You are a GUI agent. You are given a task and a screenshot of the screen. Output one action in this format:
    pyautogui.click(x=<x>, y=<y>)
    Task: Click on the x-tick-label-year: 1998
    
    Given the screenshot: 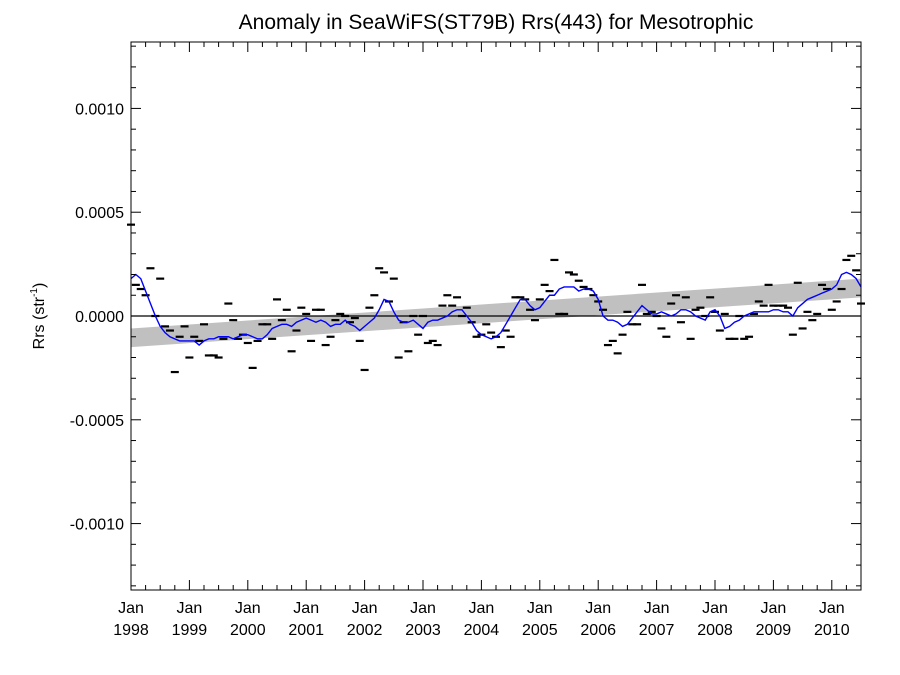 What is the action you would take?
    pyautogui.click(x=131, y=630)
    